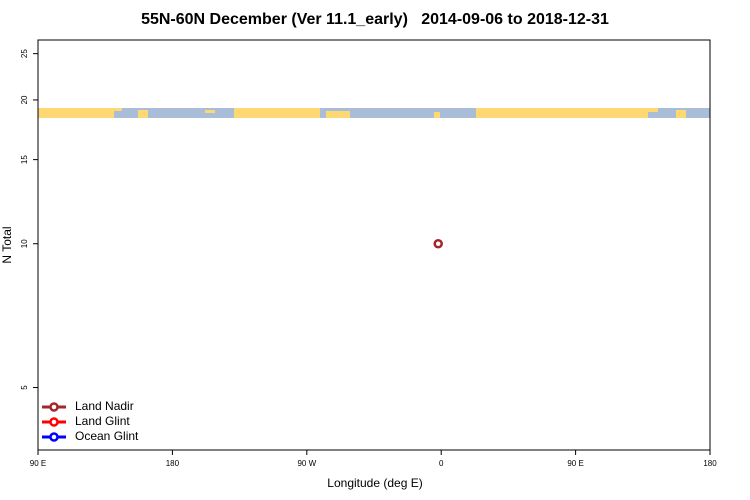 This screenshot has height=500, width=750. I want to click on y-tick-label: 10, so click(24, 243).